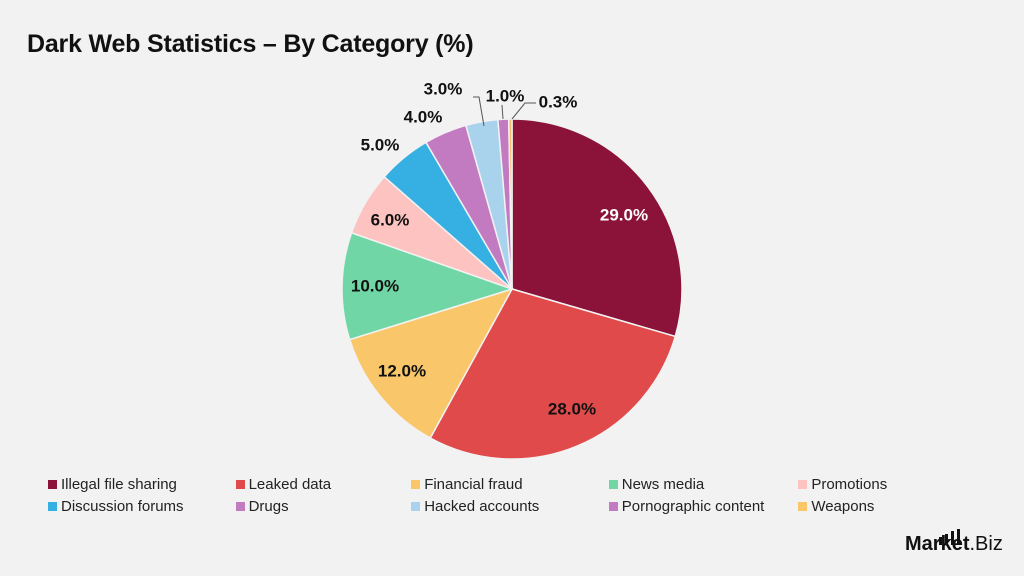  I want to click on data-label: 12.0%, so click(402, 370).